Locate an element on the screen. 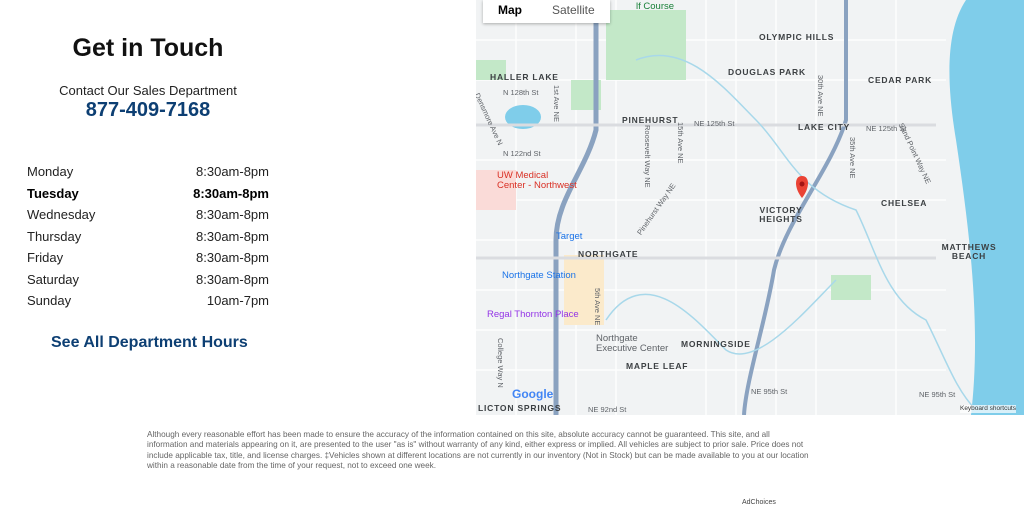  hours-value: 10am-7pm is located at coordinates (237, 300).